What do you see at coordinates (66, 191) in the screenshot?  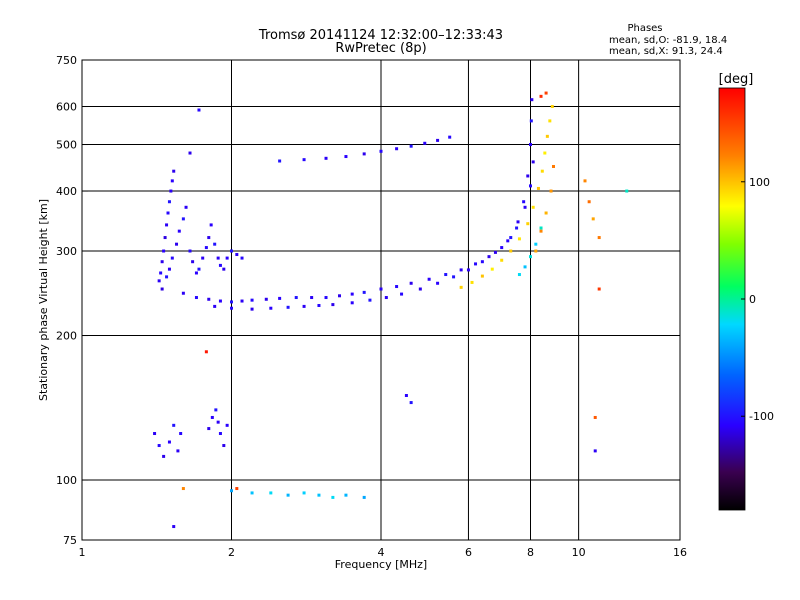 I see `y-tick-label: 400` at bounding box center [66, 191].